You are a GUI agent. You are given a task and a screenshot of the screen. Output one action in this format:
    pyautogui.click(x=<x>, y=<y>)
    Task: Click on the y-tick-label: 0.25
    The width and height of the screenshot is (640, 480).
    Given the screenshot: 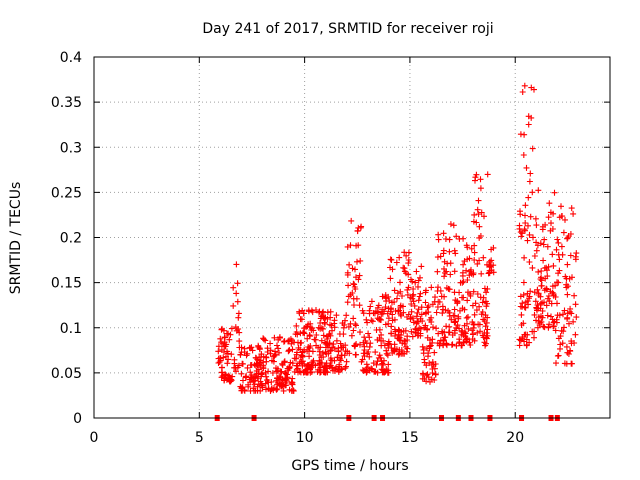 What is the action you would take?
    pyautogui.click(x=66, y=193)
    